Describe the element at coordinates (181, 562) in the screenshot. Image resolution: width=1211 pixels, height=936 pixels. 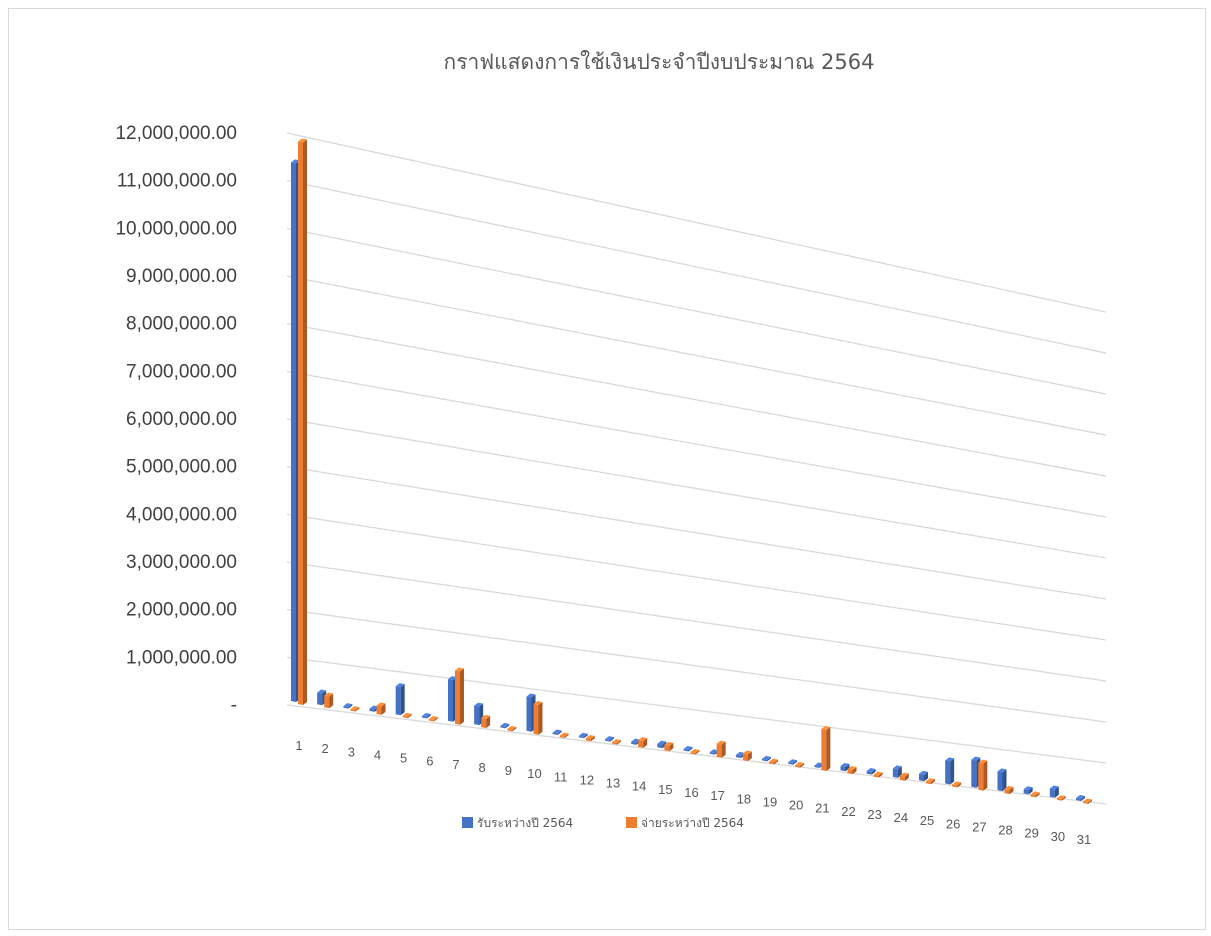
I see `y-tick-label: 3,000,000.00` at that location.